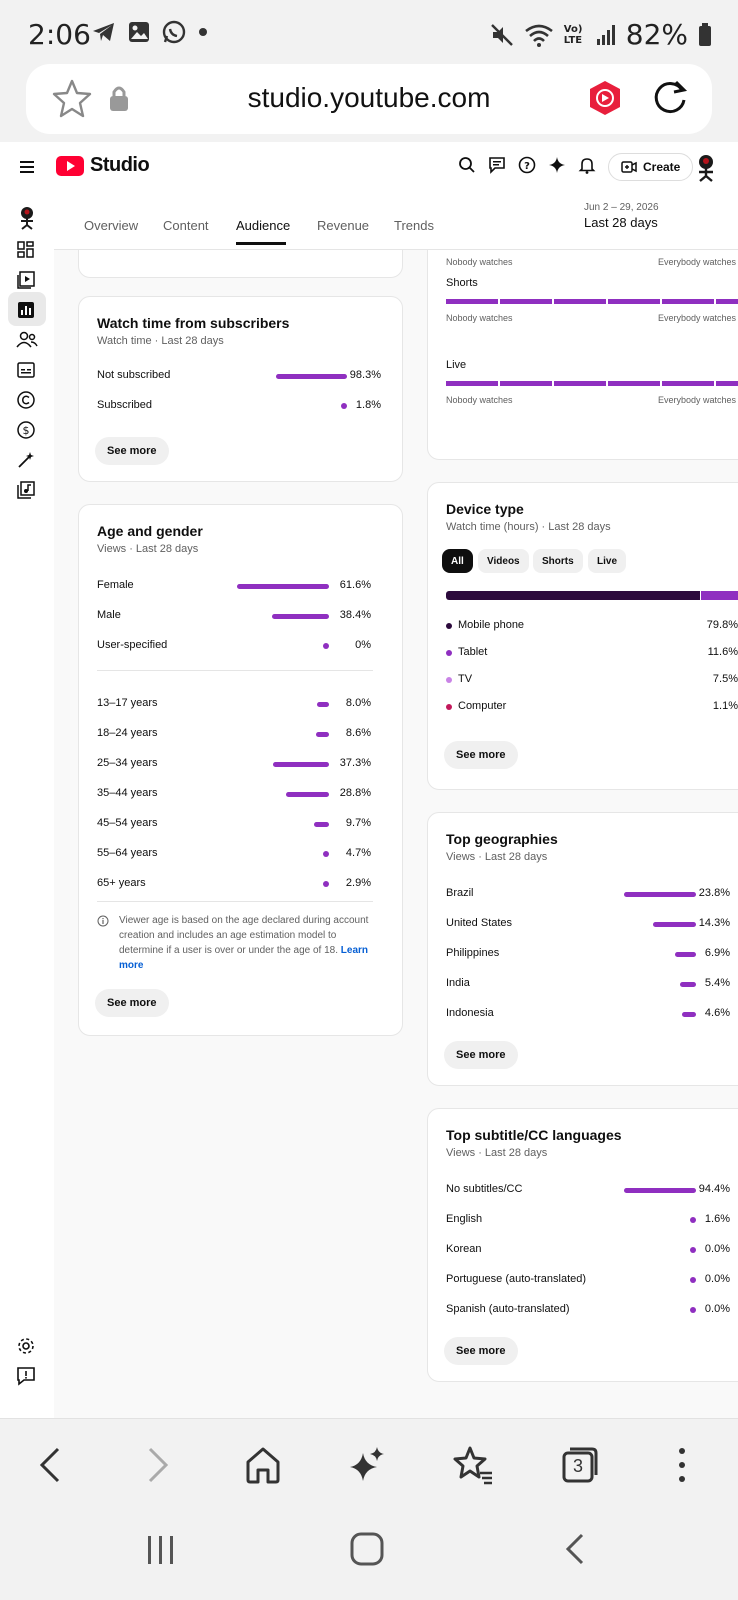 The width and height of the screenshot is (738, 1600). What do you see at coordinates (148, 549) in the screenshot?
I see `card-subtitle: Views · Last 28 days` at bounding box center [148, 549].